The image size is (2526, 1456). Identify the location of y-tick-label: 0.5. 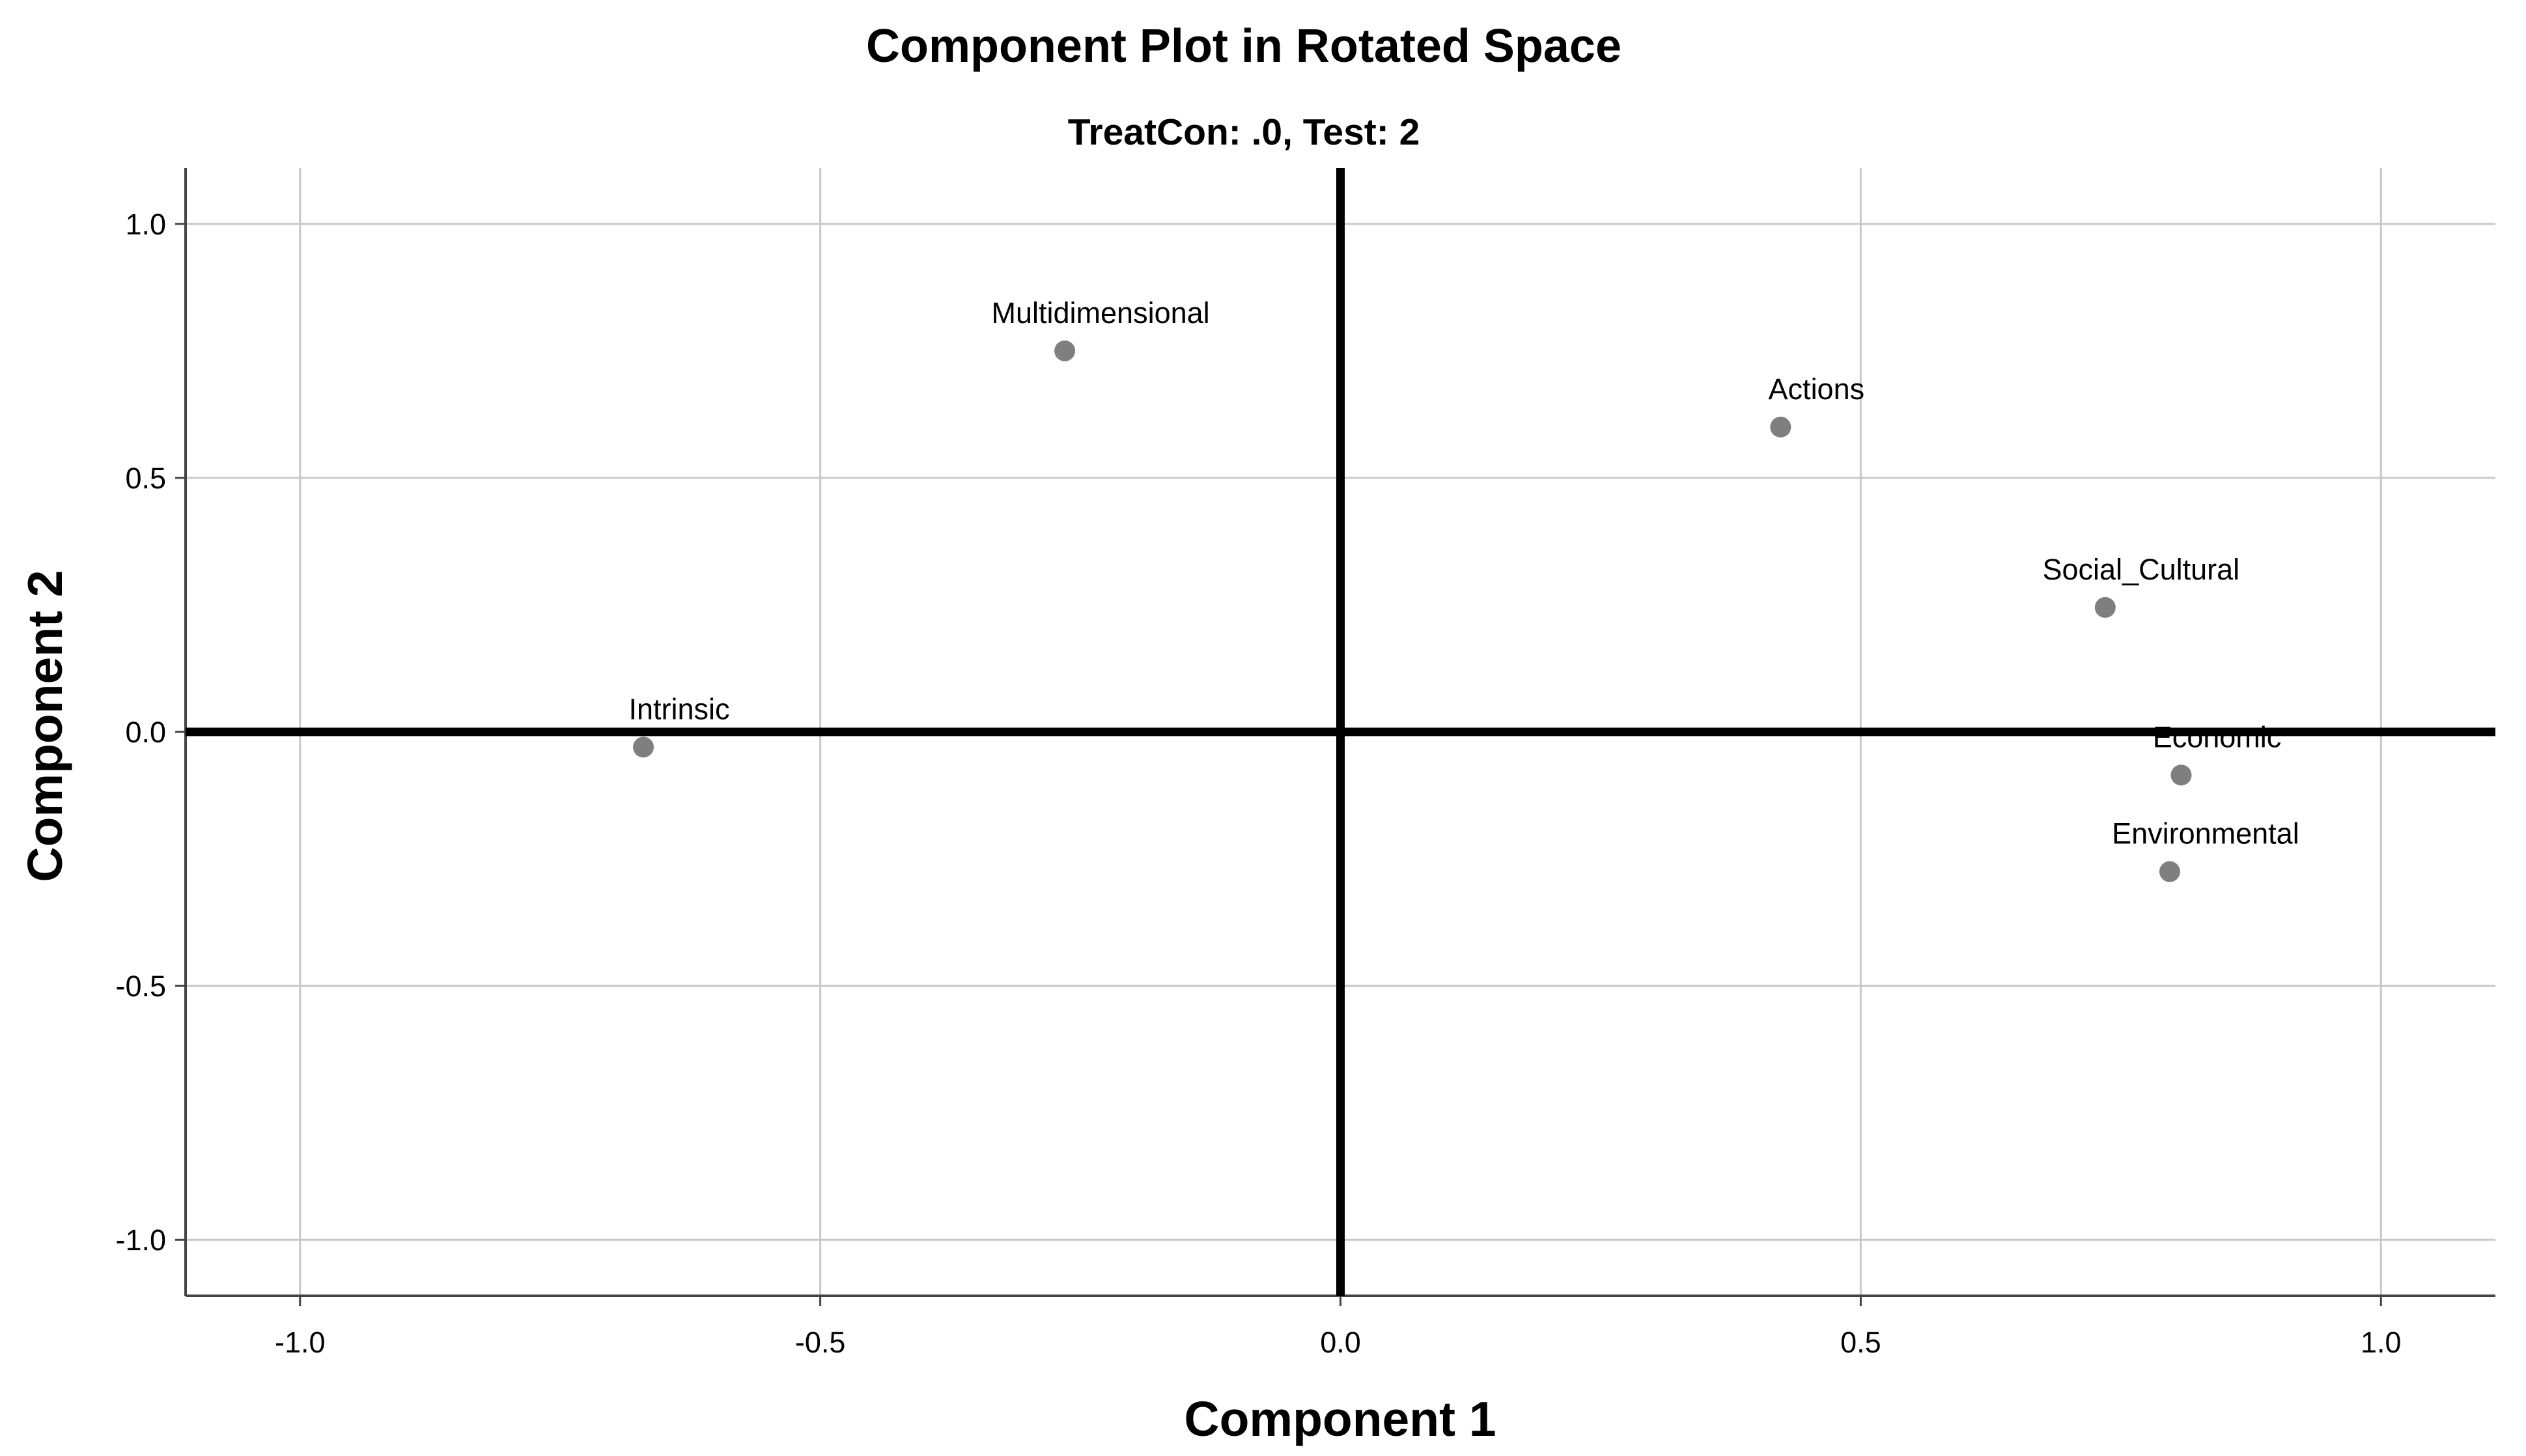
(145, 479).